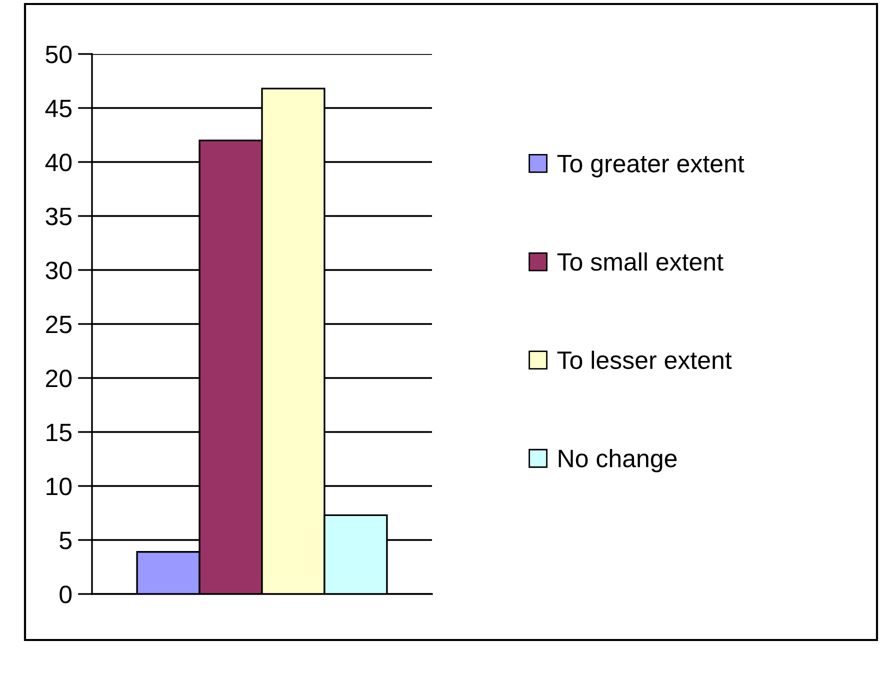 Image resolution: width=886 pixels, height=674 pixels. What do you see at coordinates (59, 379) in the screenshot?
I see `y-tick-label: 20` at bounding box center [59, 379].